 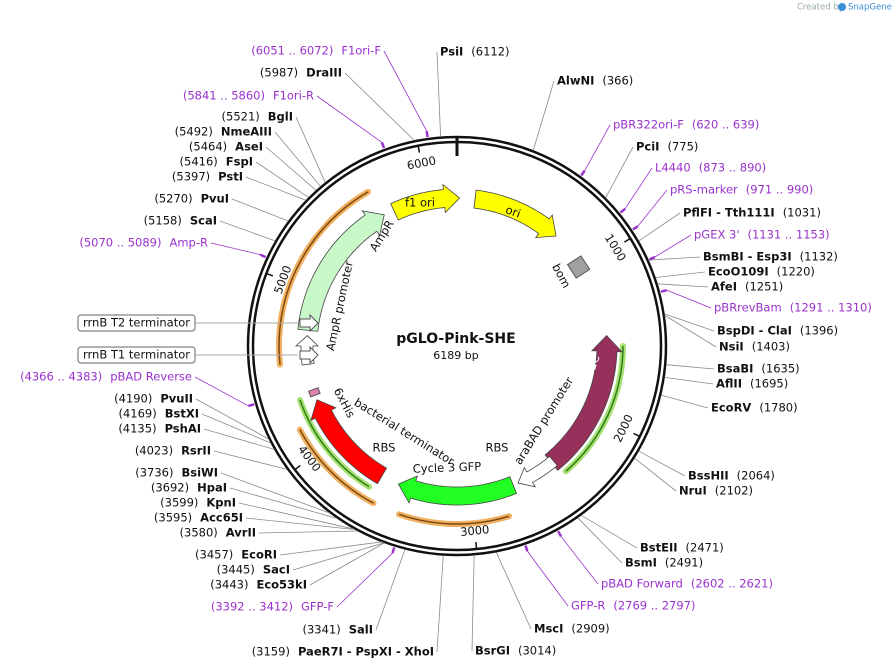 I want to click on enzyme-name: MscI, so click(x=548, y=629).